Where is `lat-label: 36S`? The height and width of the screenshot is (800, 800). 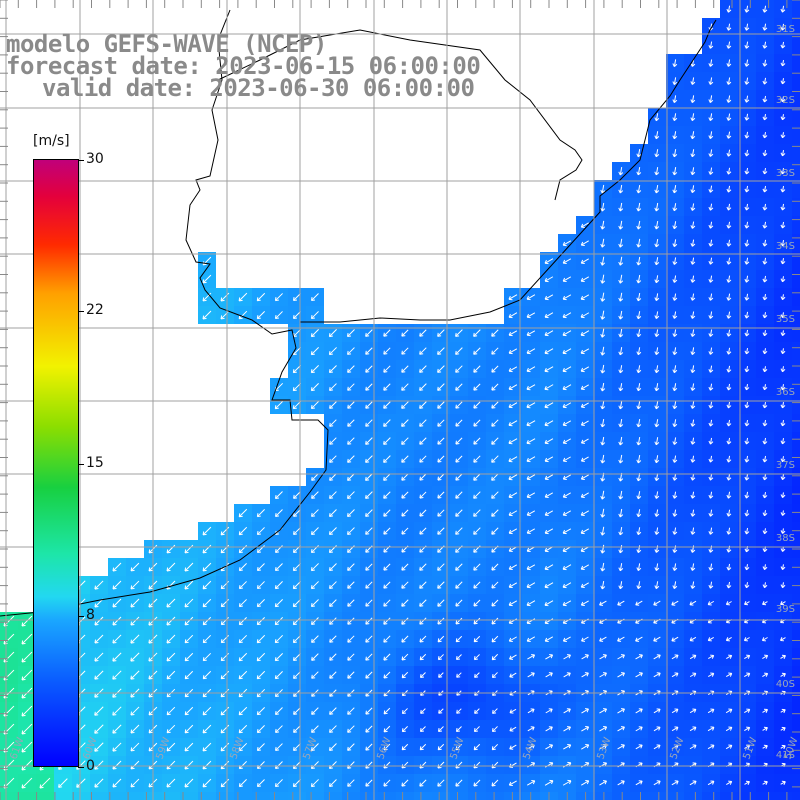
lat-label: 36S is located at coordinates (785, 392).